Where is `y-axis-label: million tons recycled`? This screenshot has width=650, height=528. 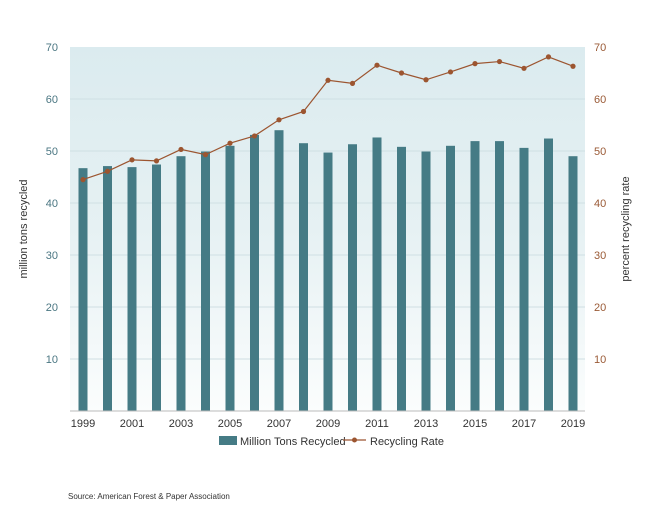
y-axis-label: million tons recycled is located at coordinates (24, 228).